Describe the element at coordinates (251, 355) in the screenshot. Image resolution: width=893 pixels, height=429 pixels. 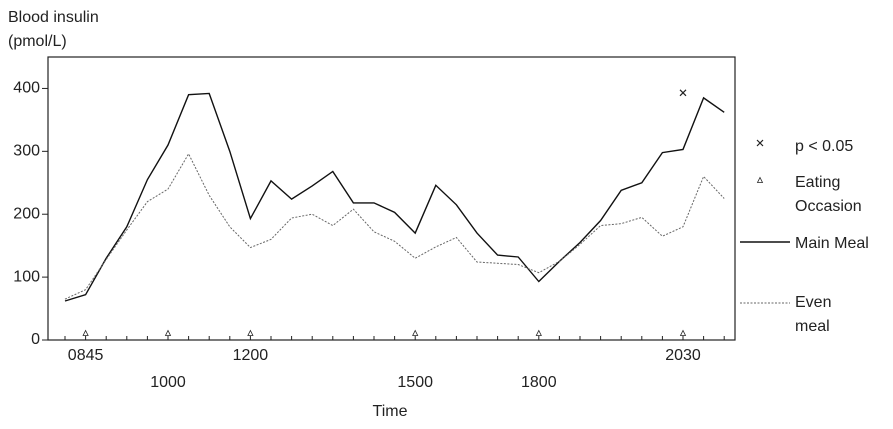
I see `x-tick-label: 1200` at that location.